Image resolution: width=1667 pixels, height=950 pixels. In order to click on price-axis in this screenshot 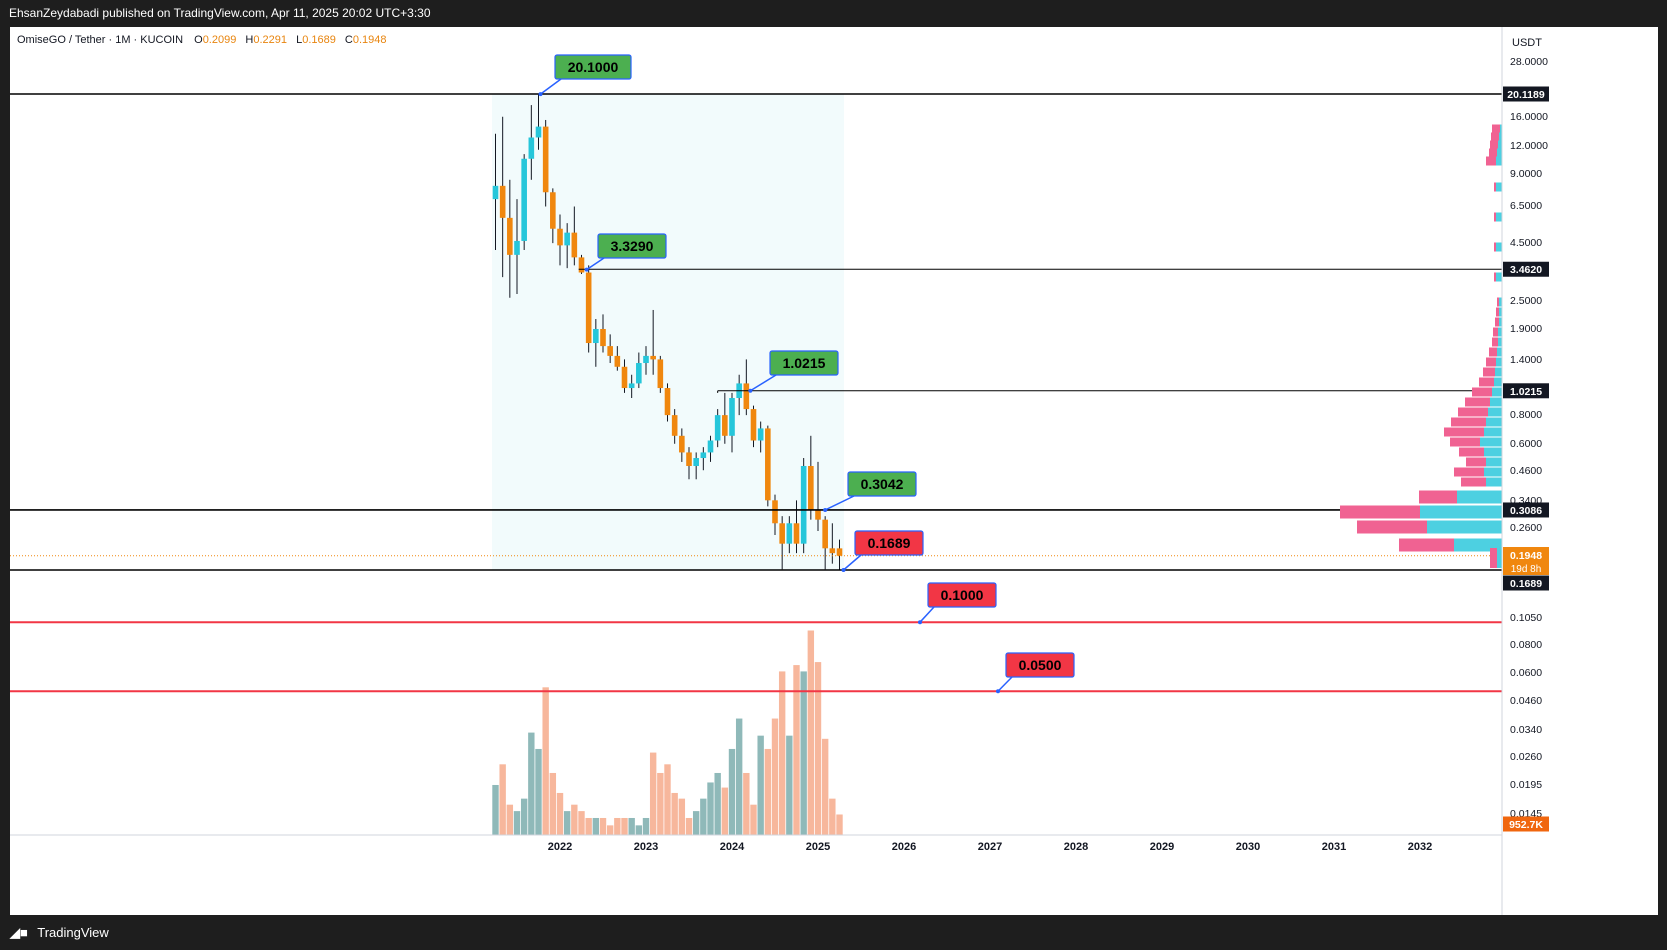, I will do `click(1580, 471)`.